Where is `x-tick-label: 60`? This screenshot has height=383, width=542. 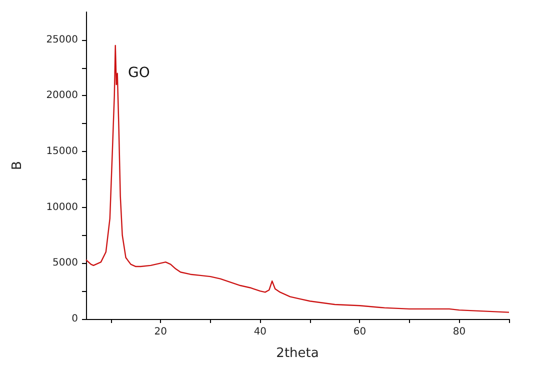 x-tick-label: 60 is located at coordinates (359, 332).